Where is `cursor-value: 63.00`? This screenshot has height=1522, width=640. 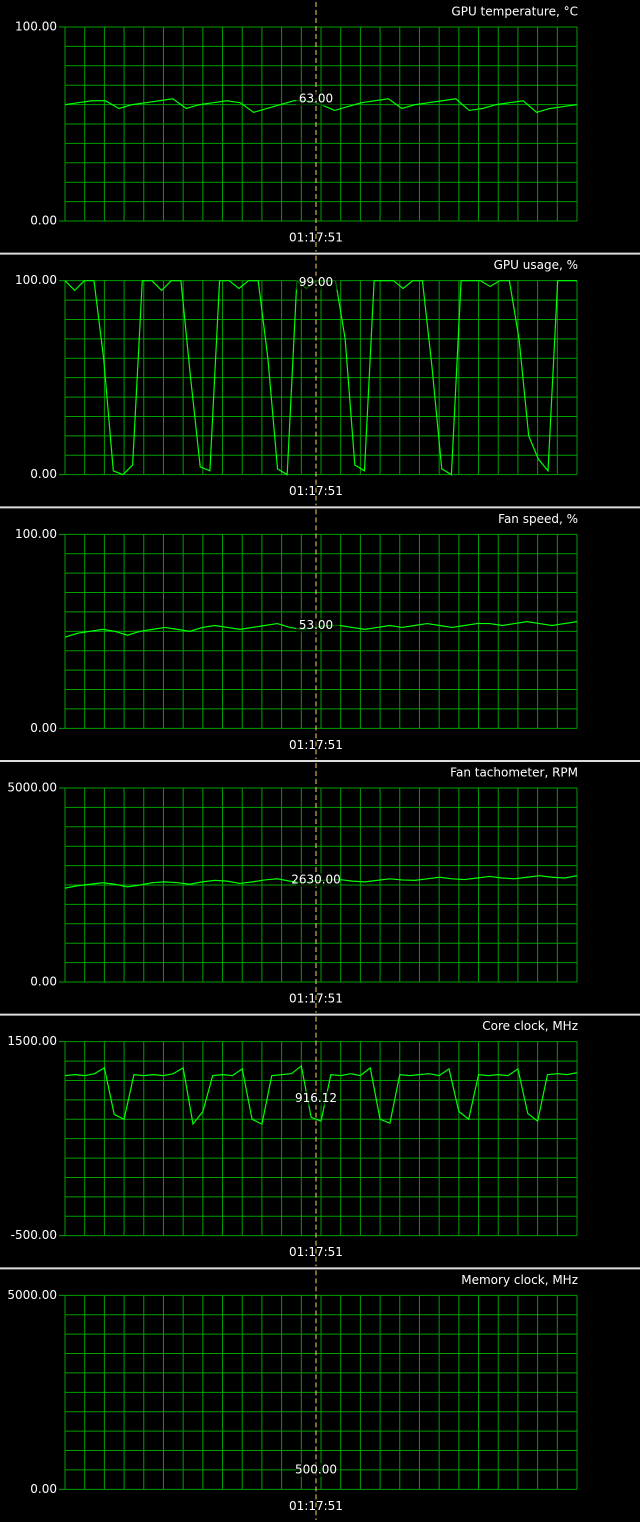 cursor-value: 63.00 is located at coordinates (316, 98).